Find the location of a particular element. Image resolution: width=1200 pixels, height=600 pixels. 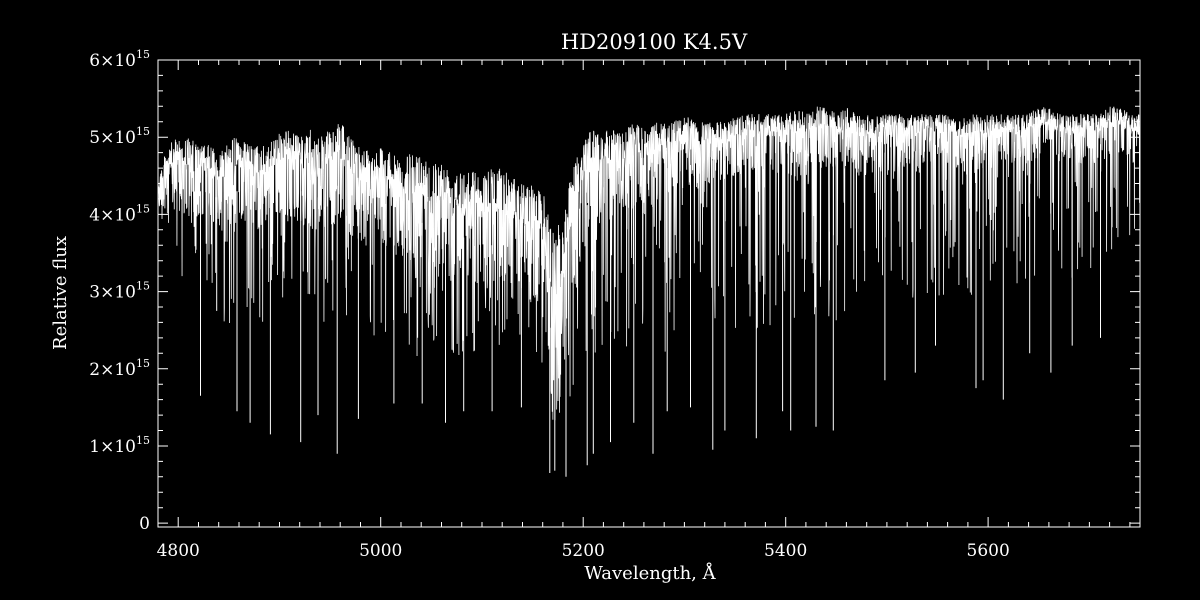

y-tick-label: 3×10¹⁵ is located at coordinates (119, 291).